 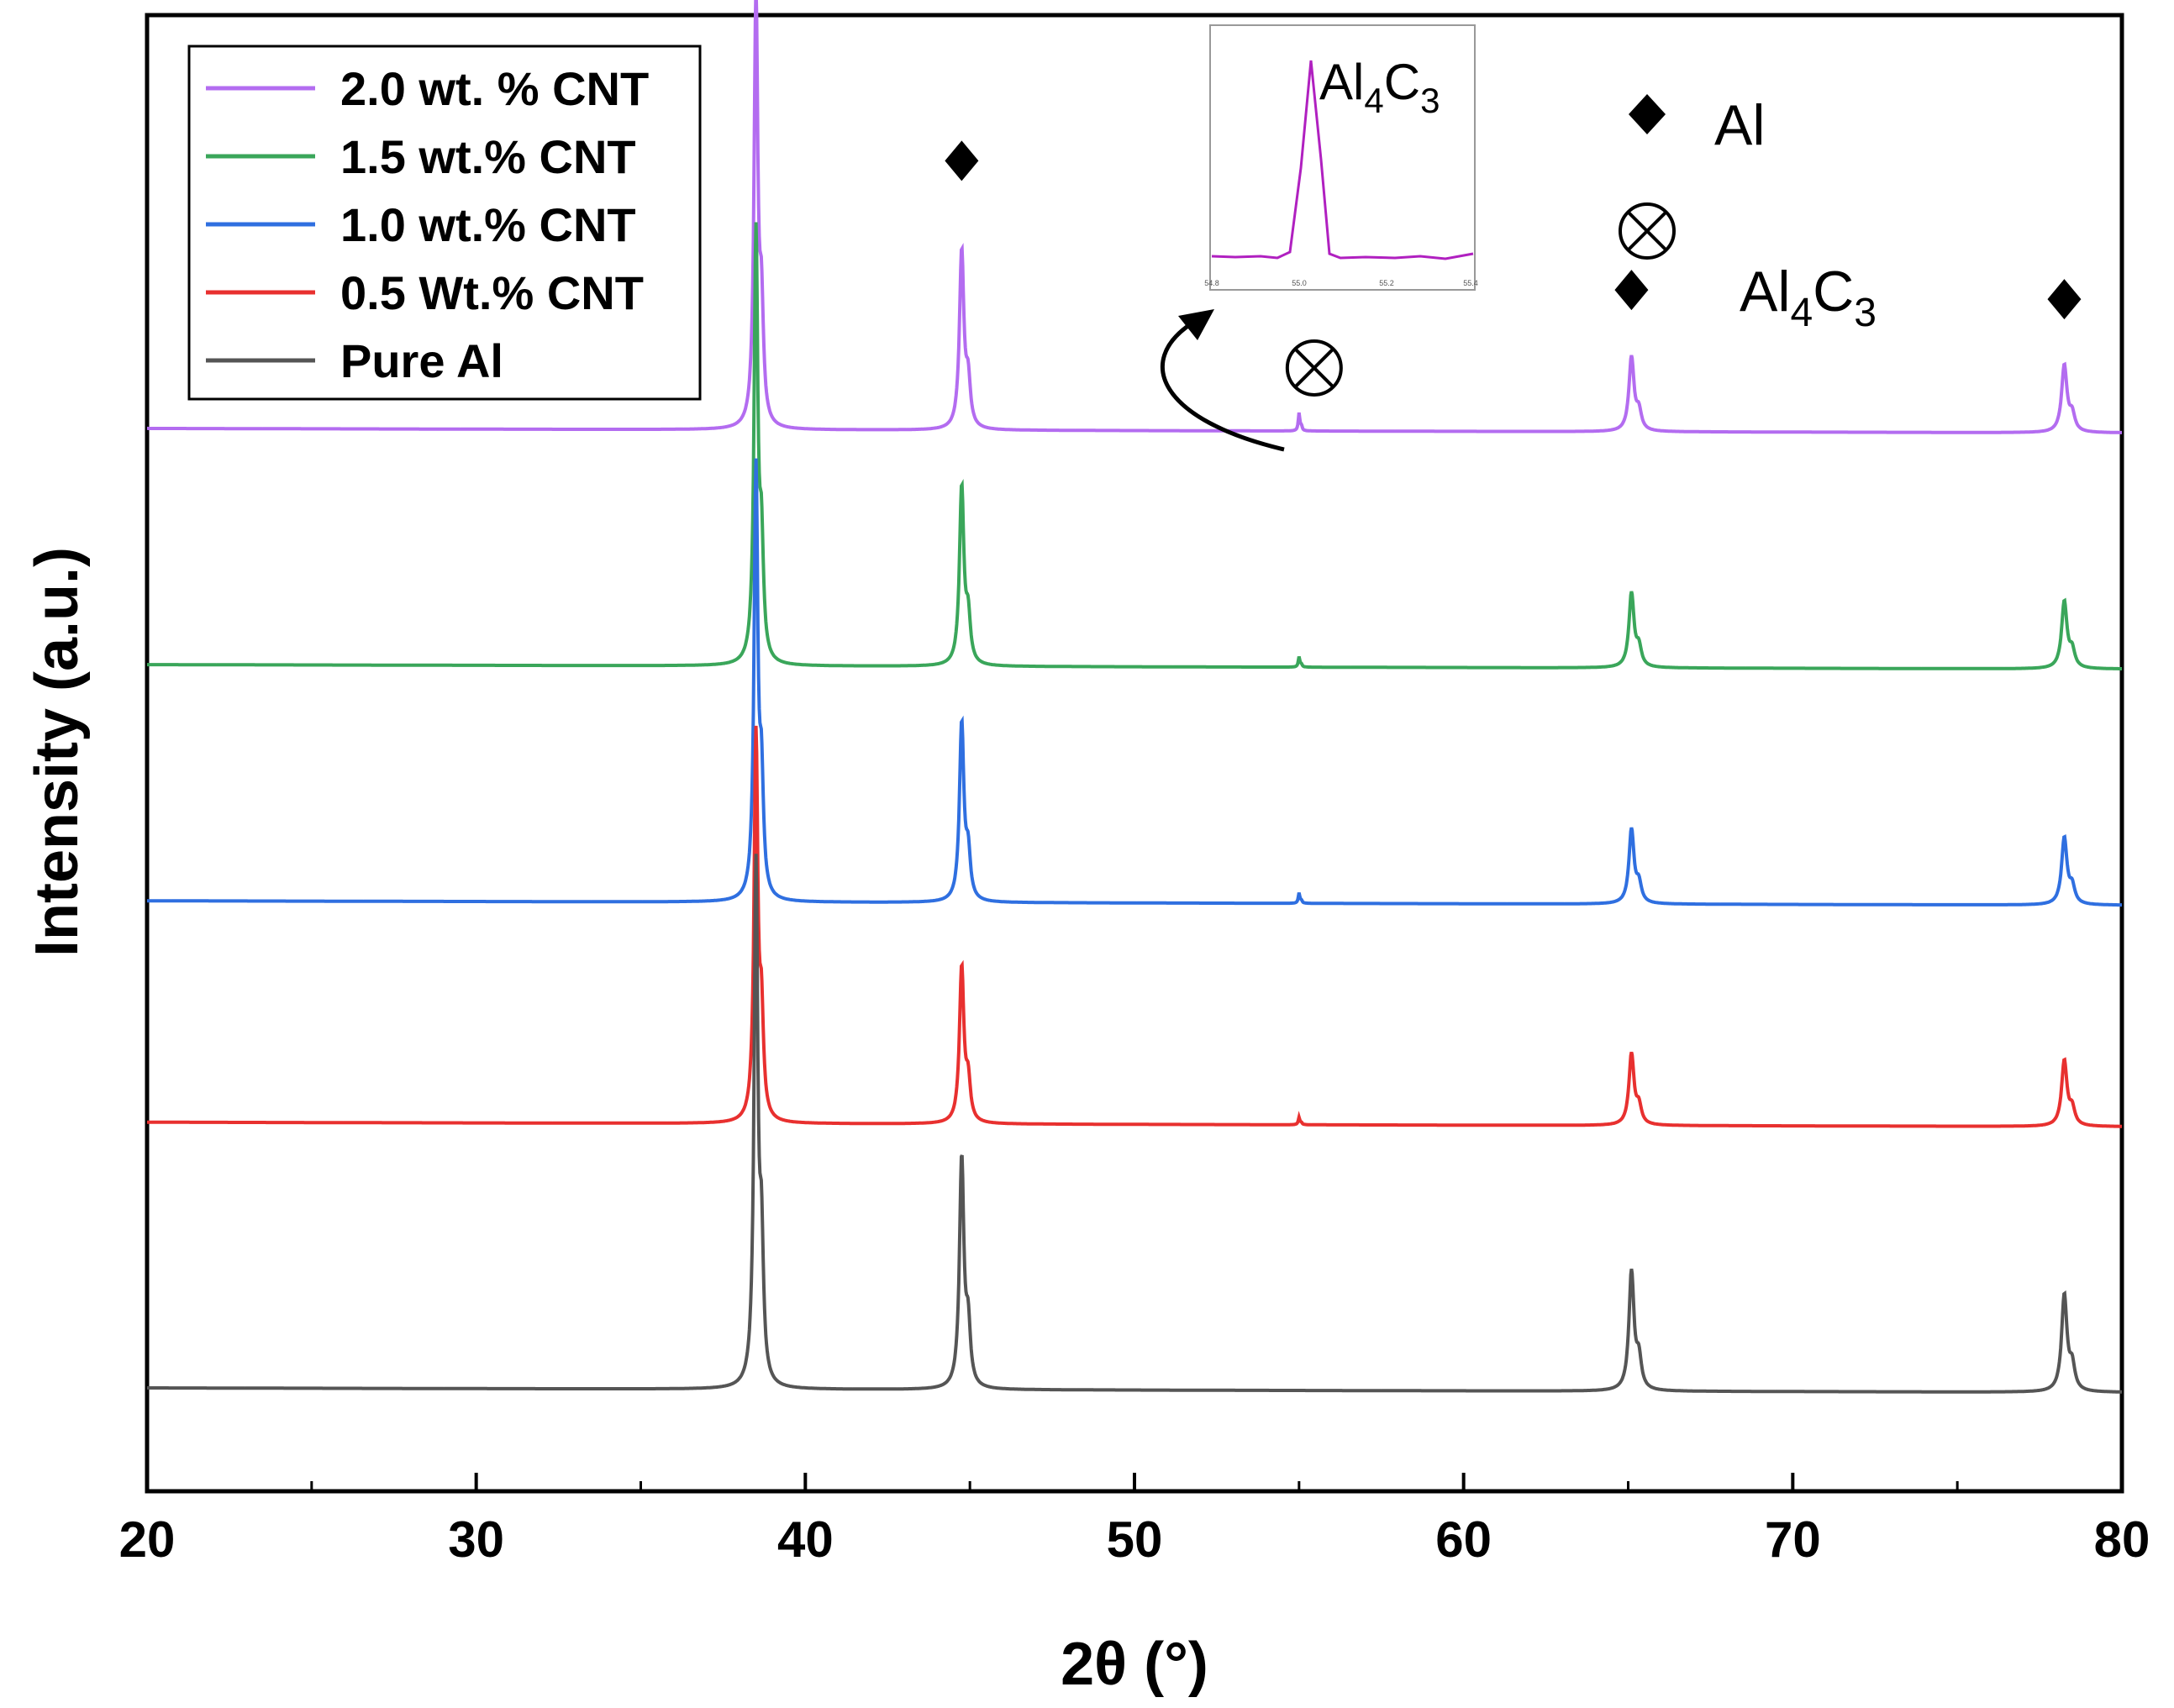 What do you see at coordinates (488, 156) in the screenshot?
I see `legend-entry-label: 1.5 wt.% CNT` at bounding box center [488, 156].